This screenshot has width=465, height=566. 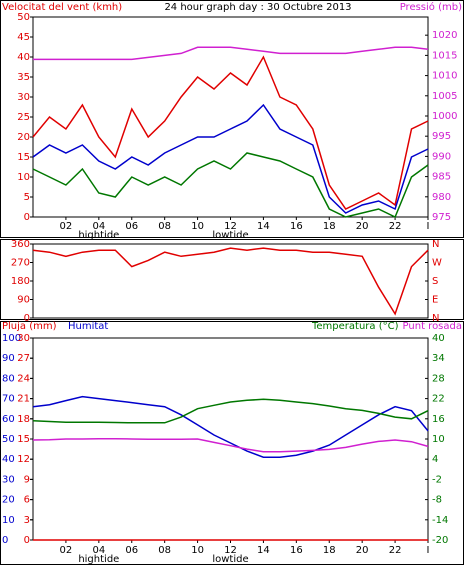 What do you see at coordinates (62, 7) in the screenshot?
I see `y-axis-label: Velocitat del vent (kmh)` at bounding box center [62, 7].